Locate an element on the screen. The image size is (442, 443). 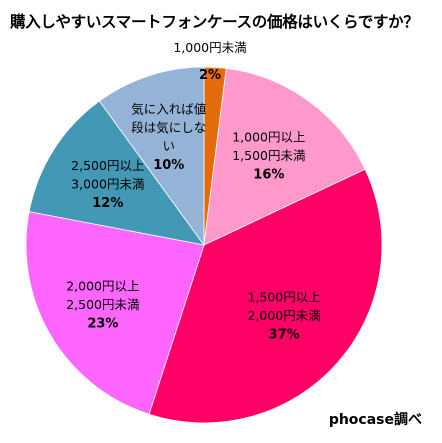
slice-value-label-5: 12% is located at coordinates (107, 203).